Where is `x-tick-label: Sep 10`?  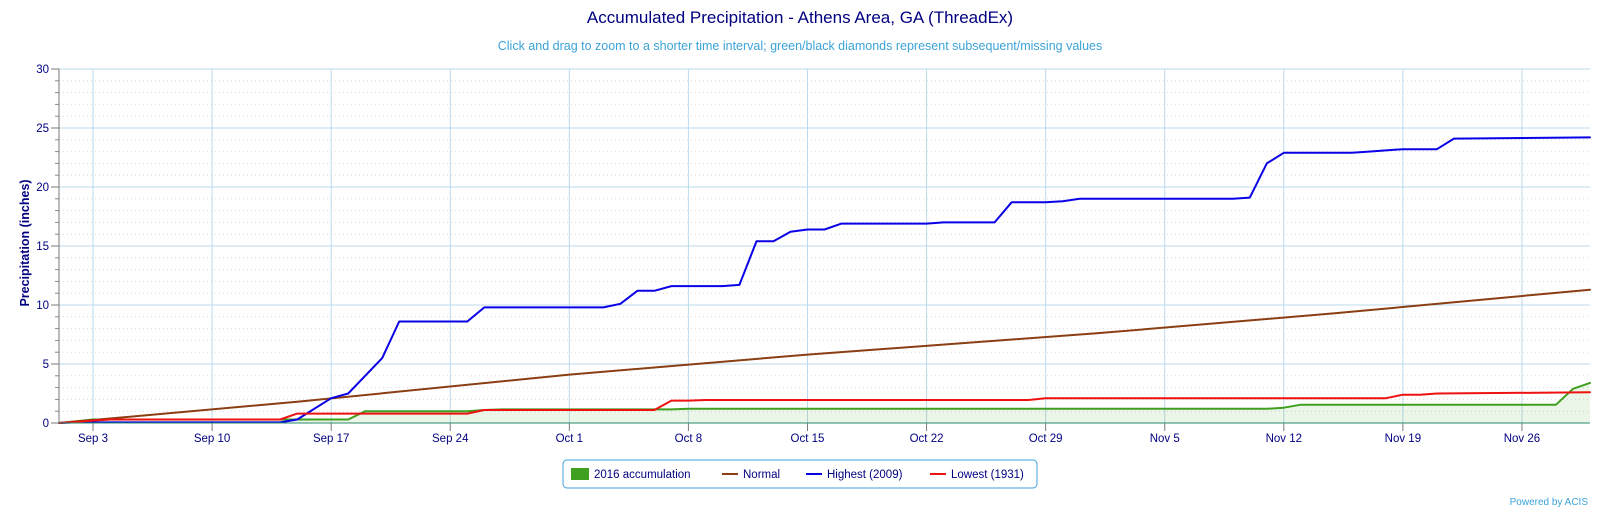 x-tick-label: Sep 10 is located at coordinates (212, 439).